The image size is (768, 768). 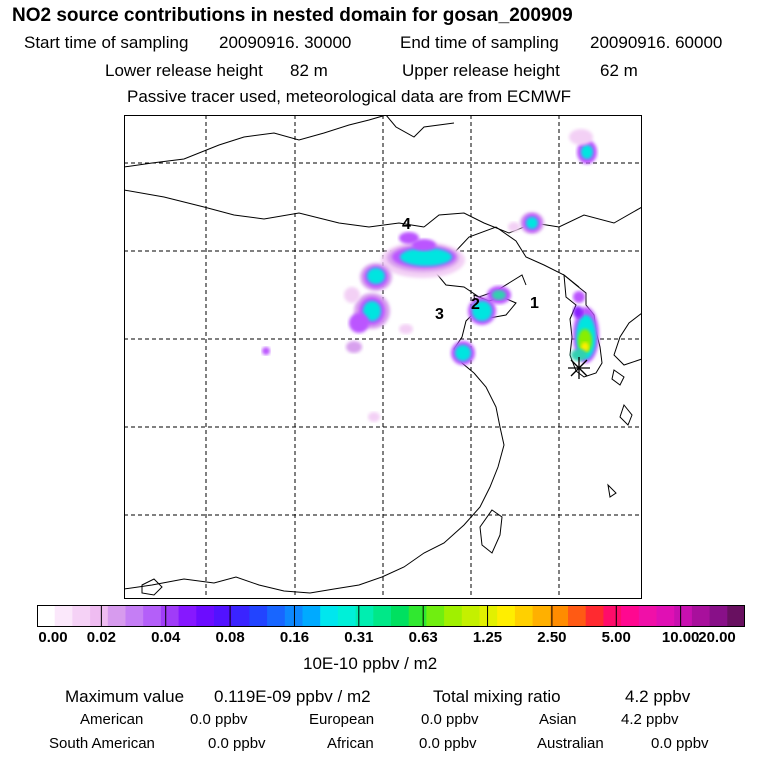 What do you see at coordinates (420, 126) in the screenshot?
I see `border-northeast` at bounding box center [420, 126].